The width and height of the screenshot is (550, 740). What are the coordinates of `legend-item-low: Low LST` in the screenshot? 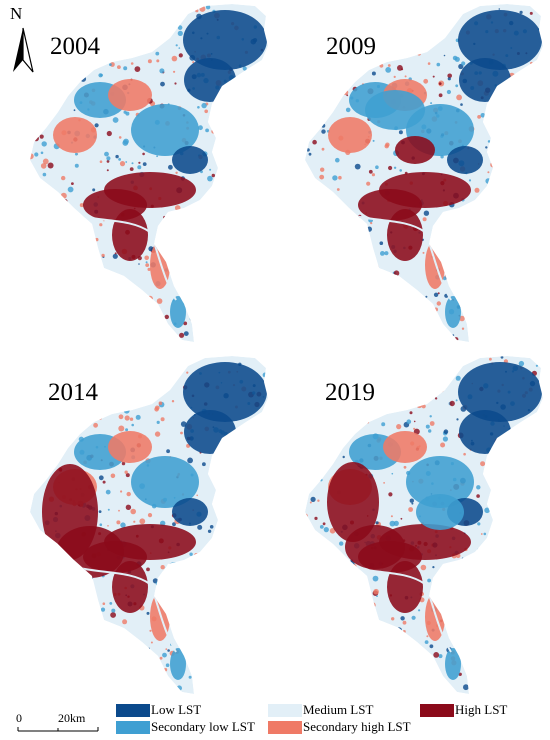 It's located at (158, 710).